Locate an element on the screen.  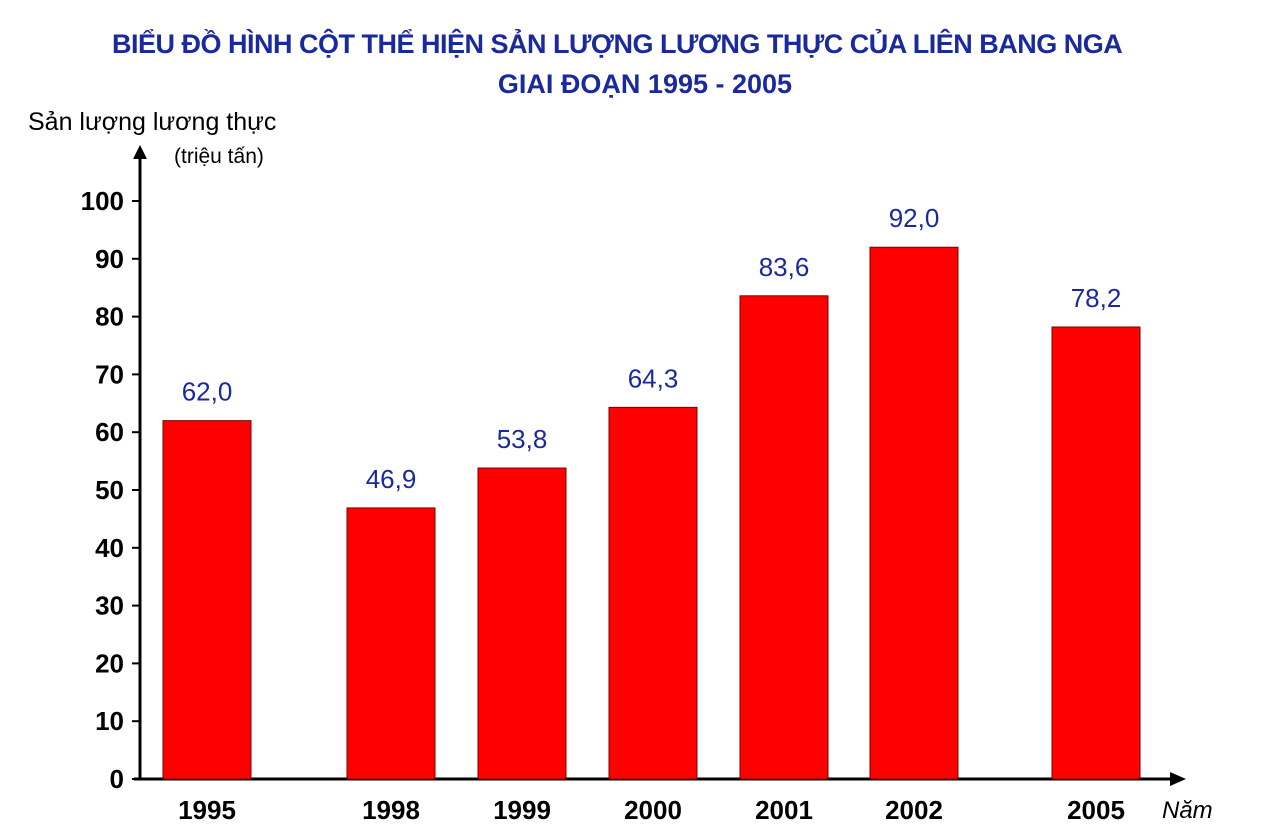
bar-value-label: 64,3 is located at coordinates (653, 378).